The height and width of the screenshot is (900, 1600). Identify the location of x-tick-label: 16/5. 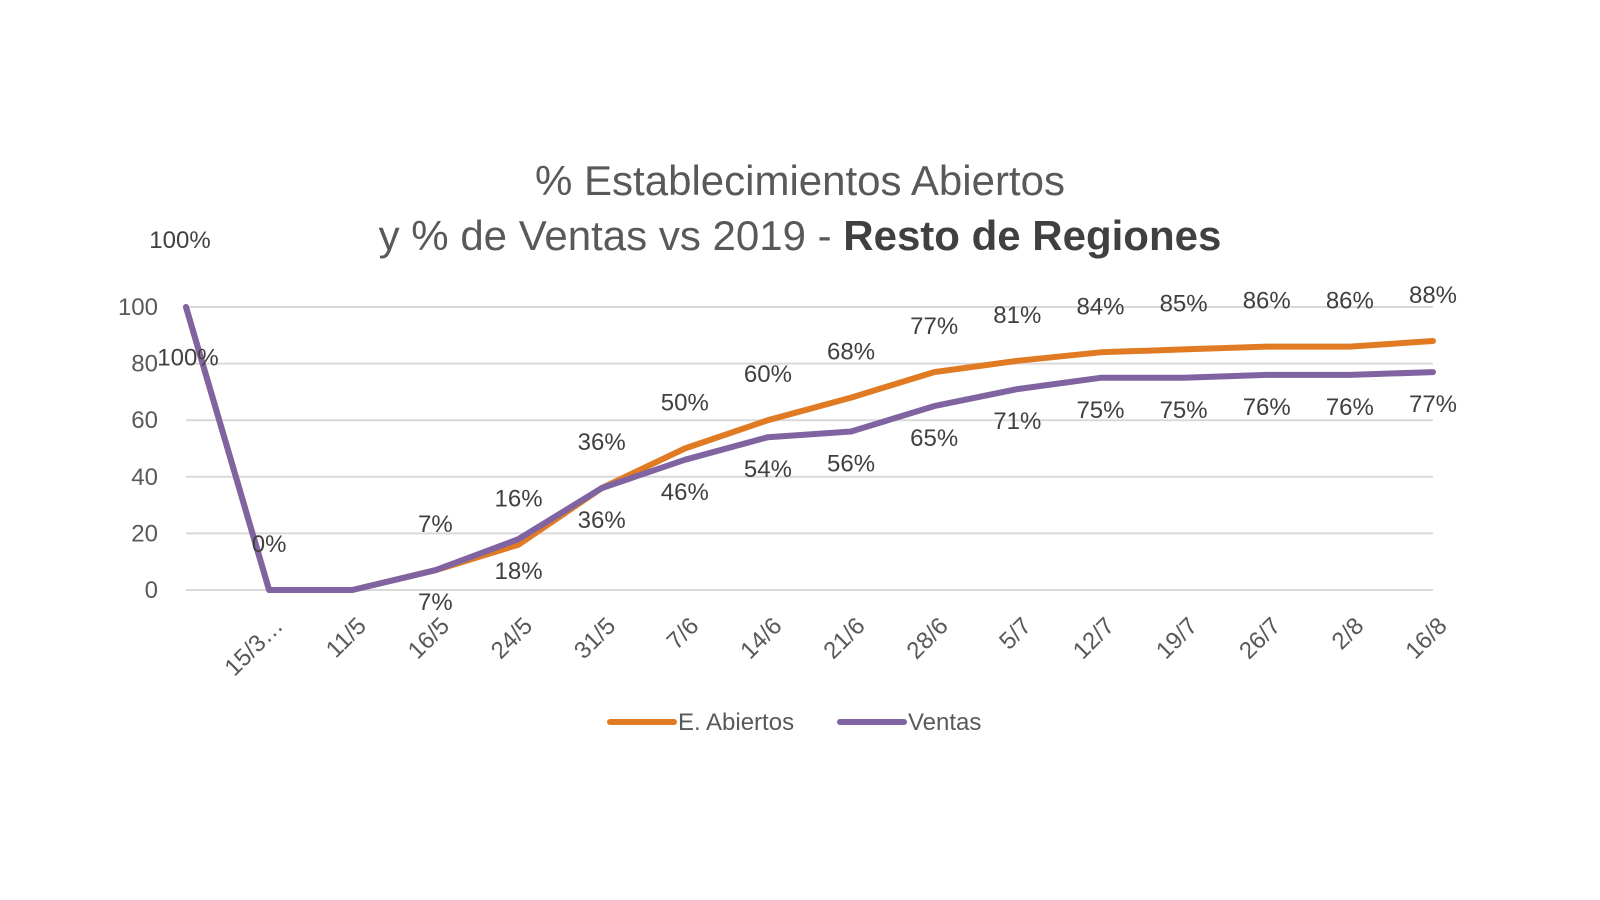
(429, 638).